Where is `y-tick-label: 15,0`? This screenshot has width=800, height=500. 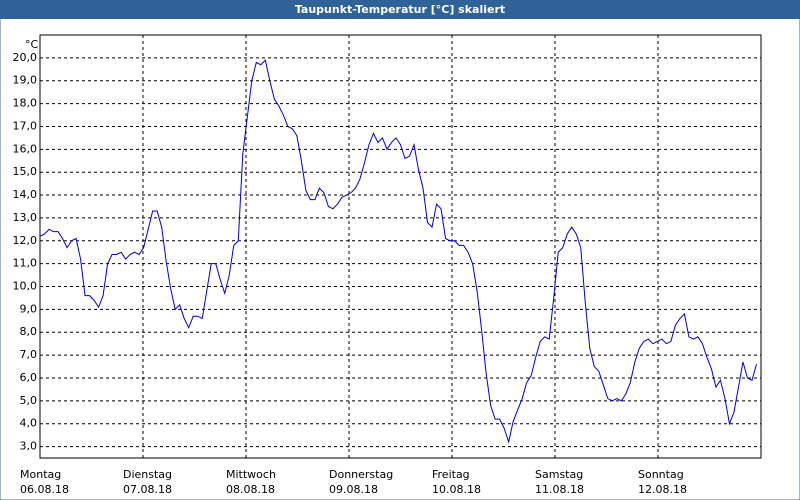 y-tick-label: 15,0 is located at coordinates (25, 171).